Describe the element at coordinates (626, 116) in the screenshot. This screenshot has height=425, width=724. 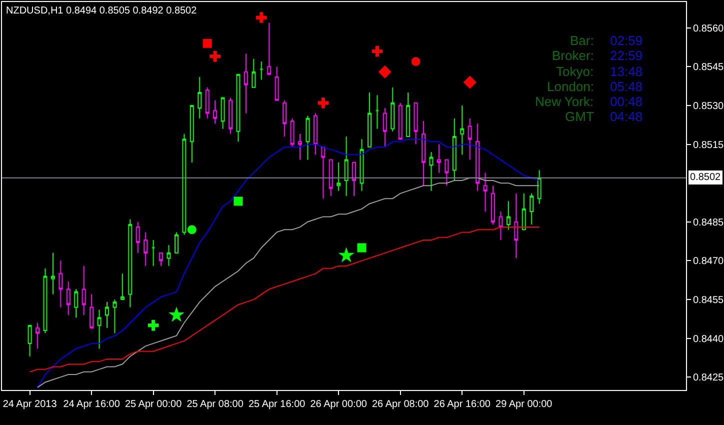
I see `text: 04:48` at that location.